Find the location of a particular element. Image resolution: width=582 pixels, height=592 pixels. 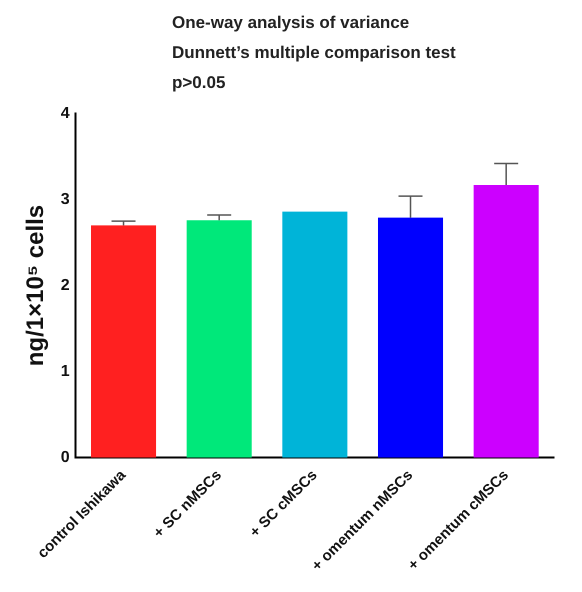

y-tick-label: 1 is located at coordinates (65, 371).